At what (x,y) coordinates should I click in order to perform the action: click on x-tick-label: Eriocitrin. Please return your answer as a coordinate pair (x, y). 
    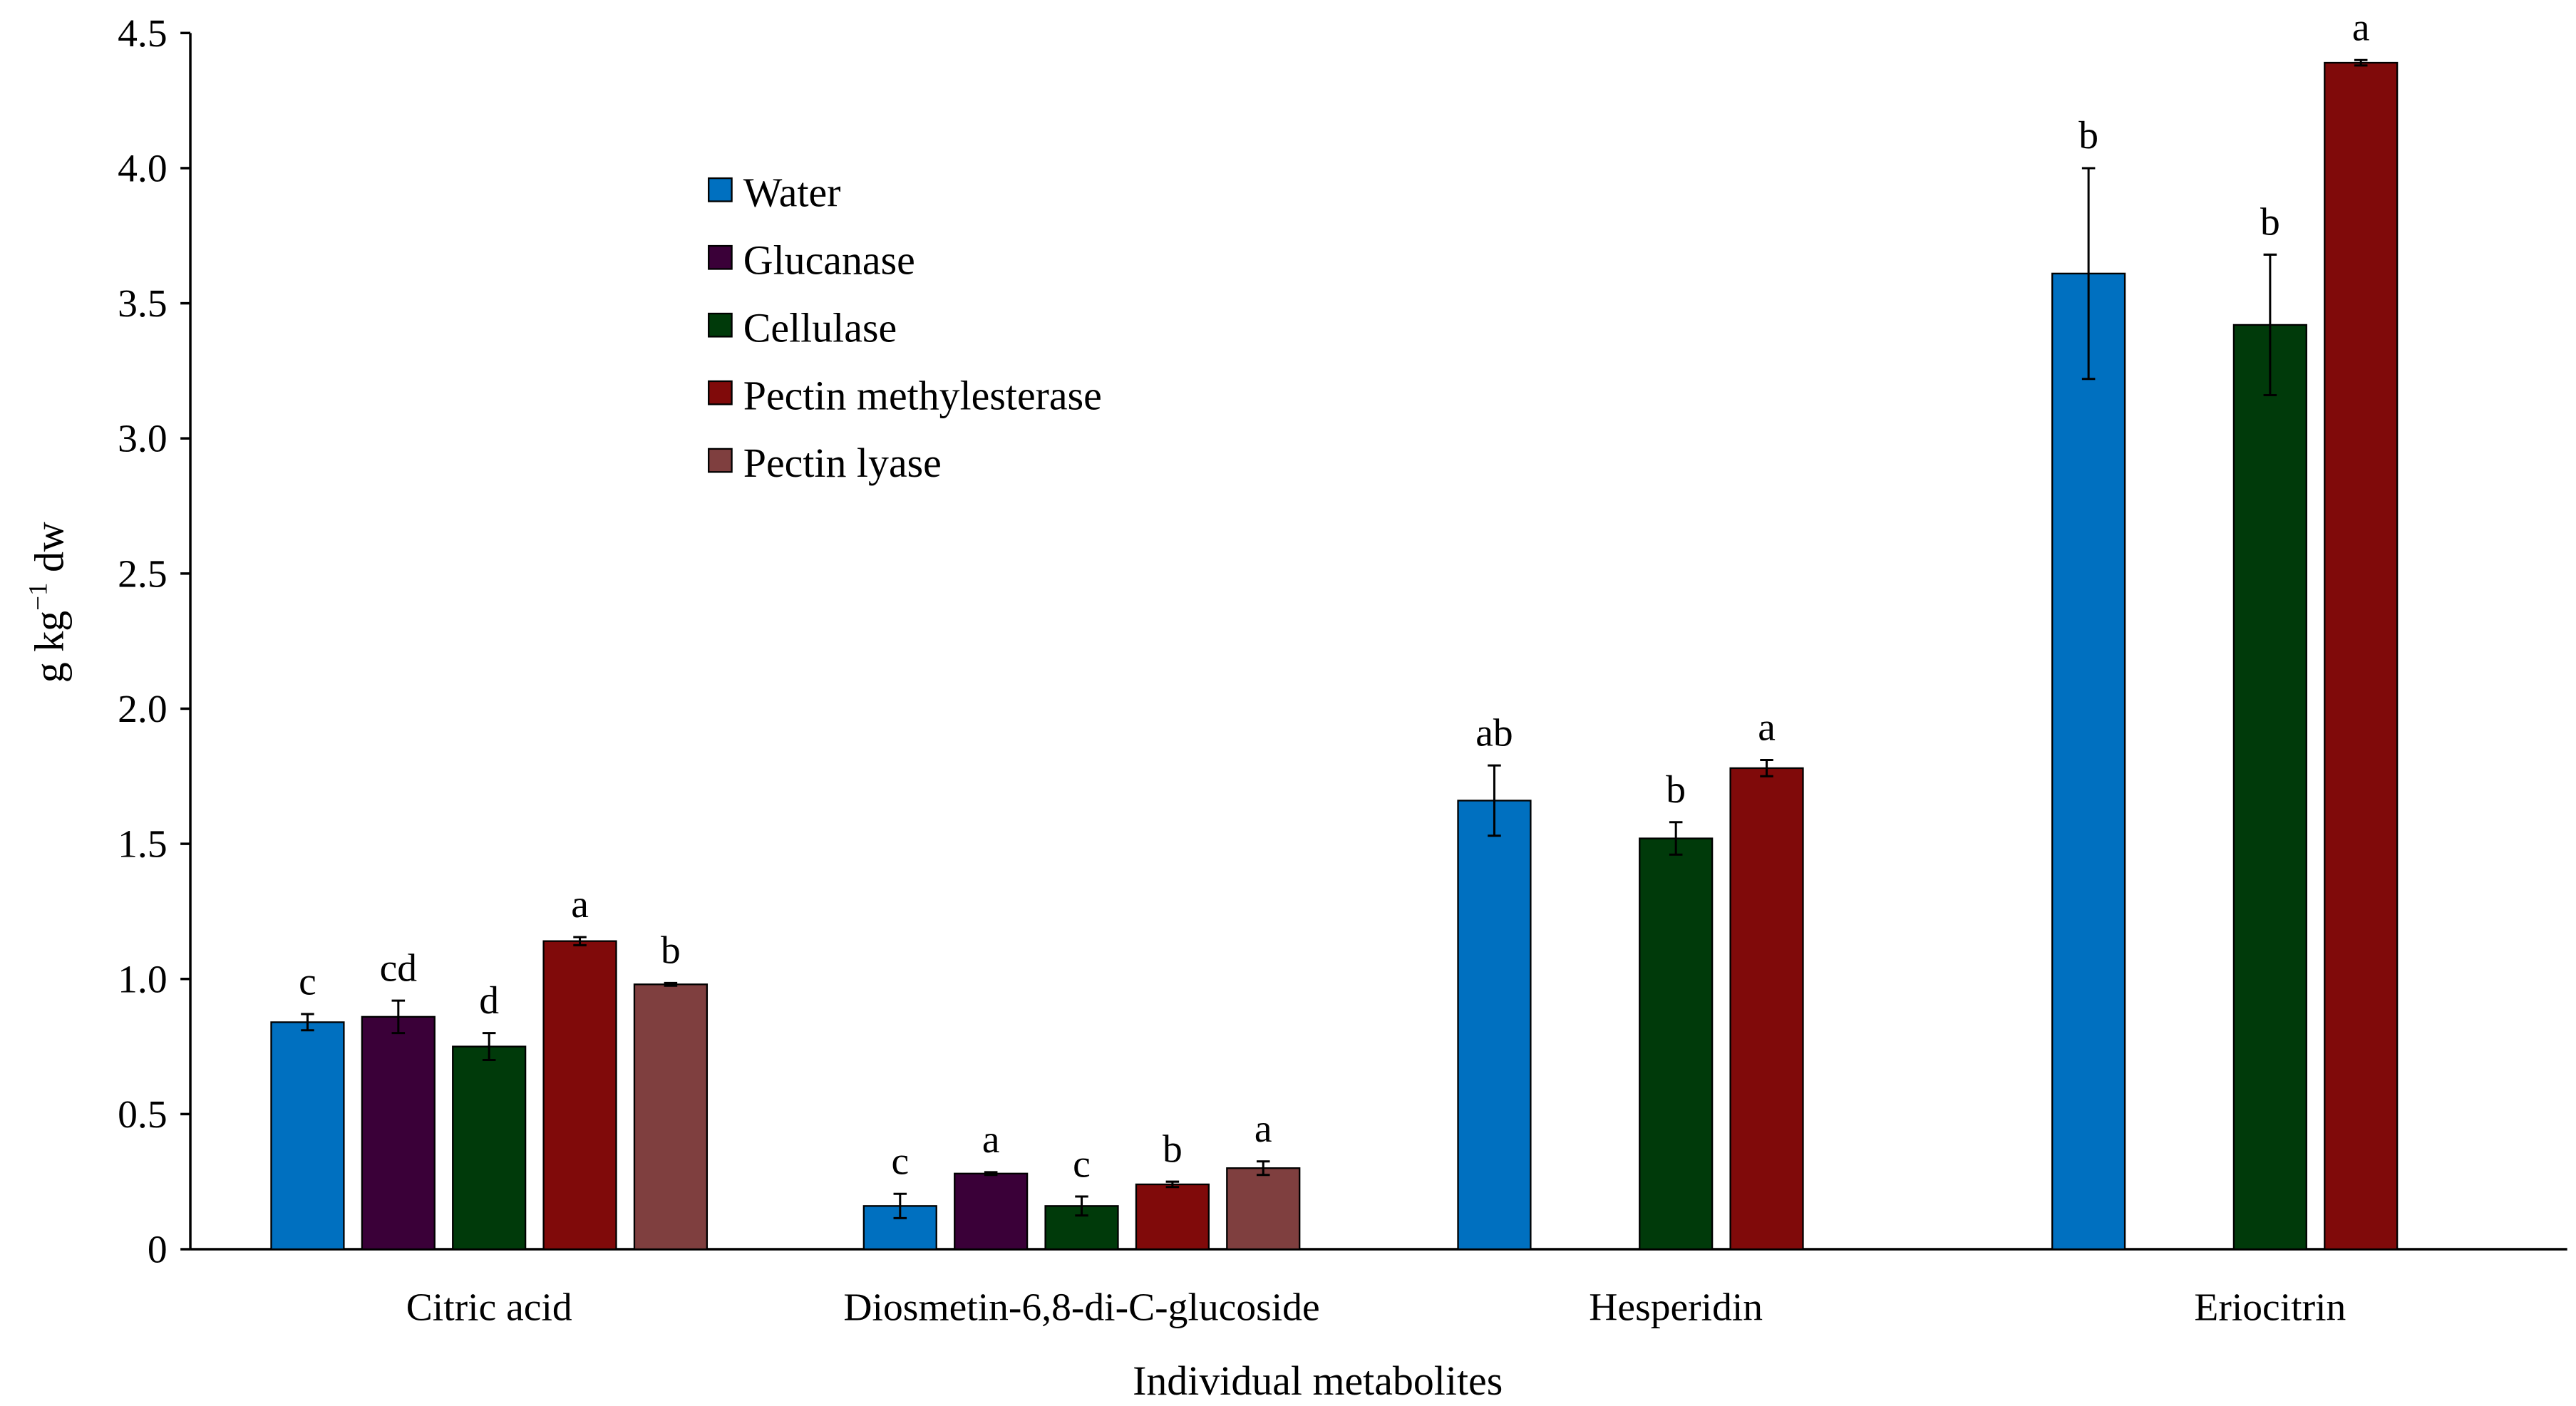
    Looking at the image, I should click on (2270, 1308).